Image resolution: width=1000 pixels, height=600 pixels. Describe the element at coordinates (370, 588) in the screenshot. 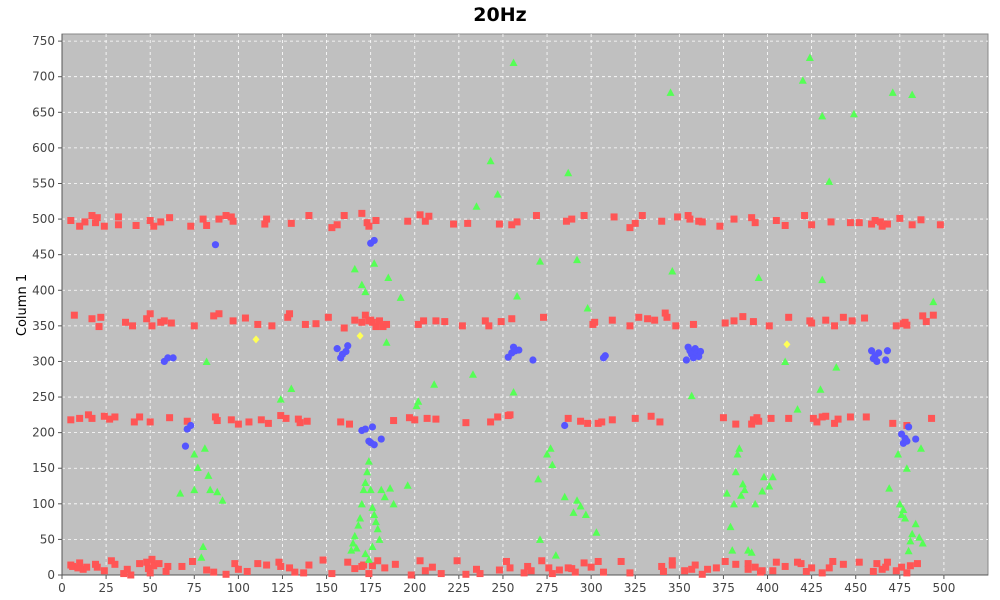

I see `x-tick-label: 175` at that location.